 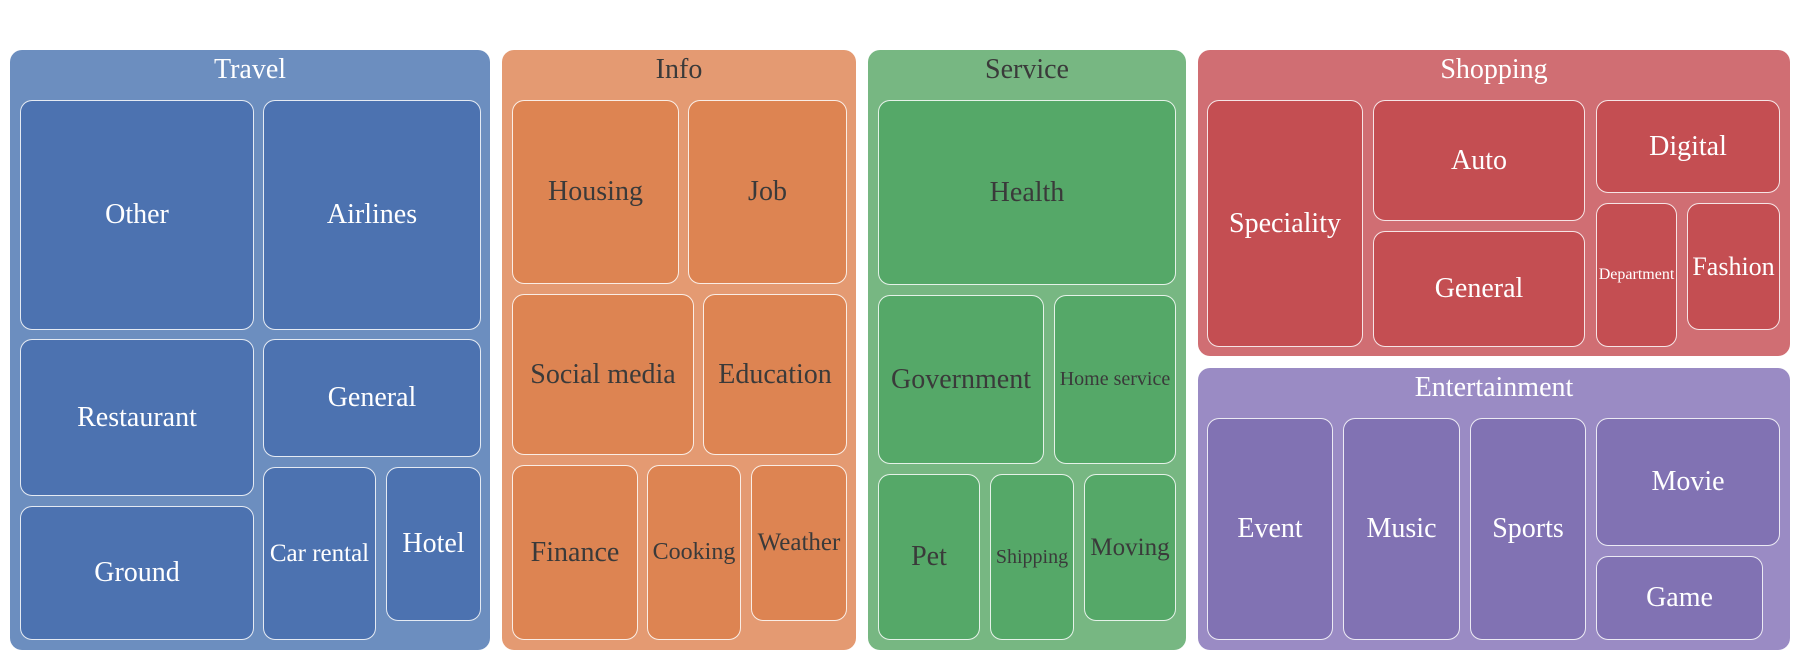 I want to click on tile-job: Job, so click(x=767, y=192).